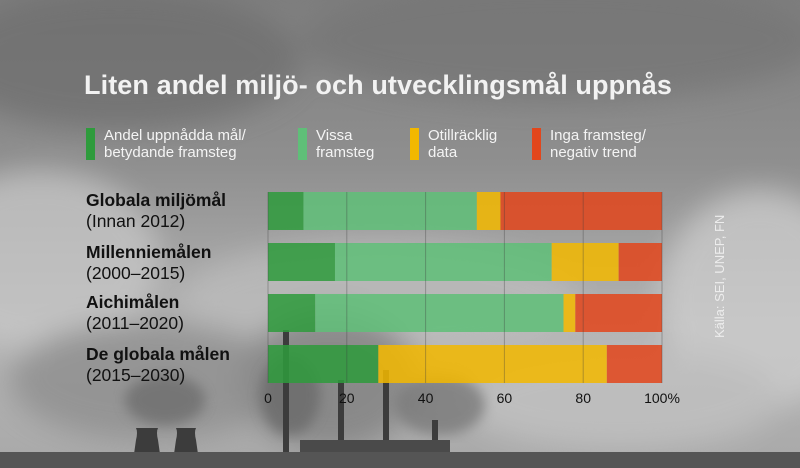 The height and width of the screenshot is (468, 800). I want to click on row-label-1: Millenniemålen (2000–2015), so click(176, 263).